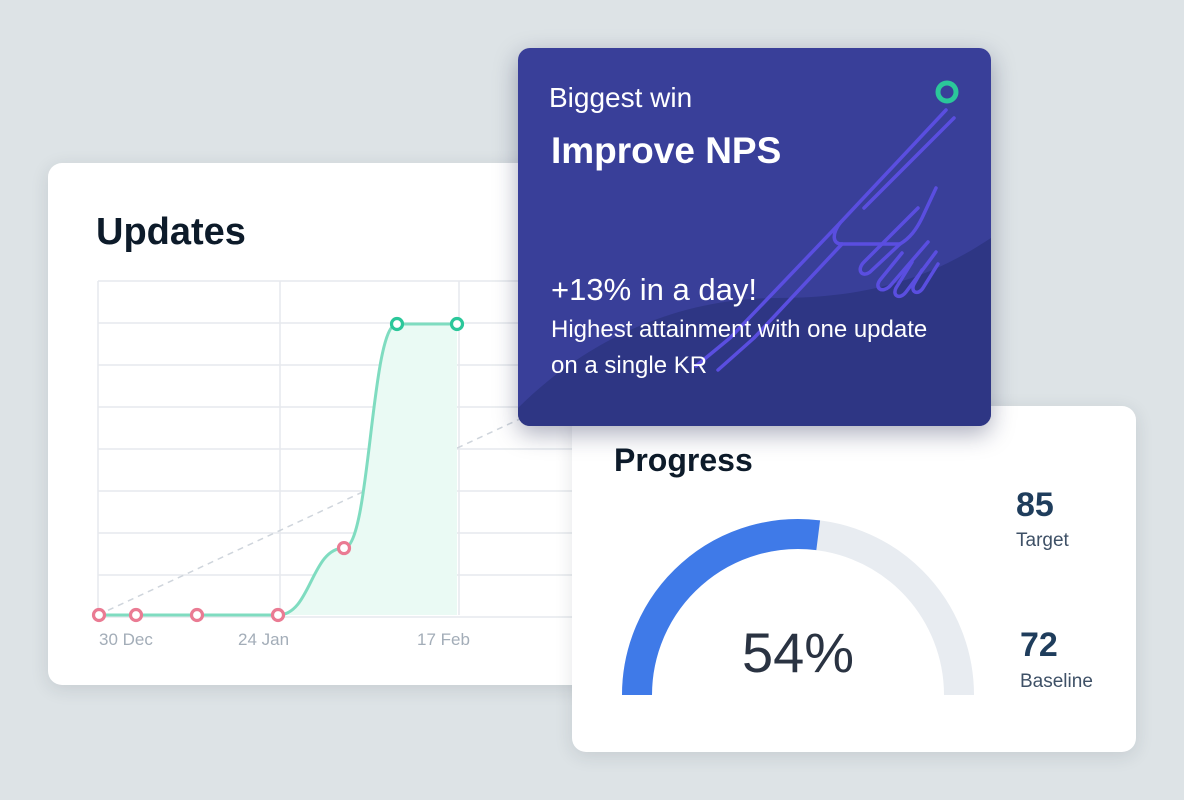 This screenshot has width=1184, height=800. Describe the element at coordinates (683, 460) in the screenshot. I see `progress-title: Progress` at that location.